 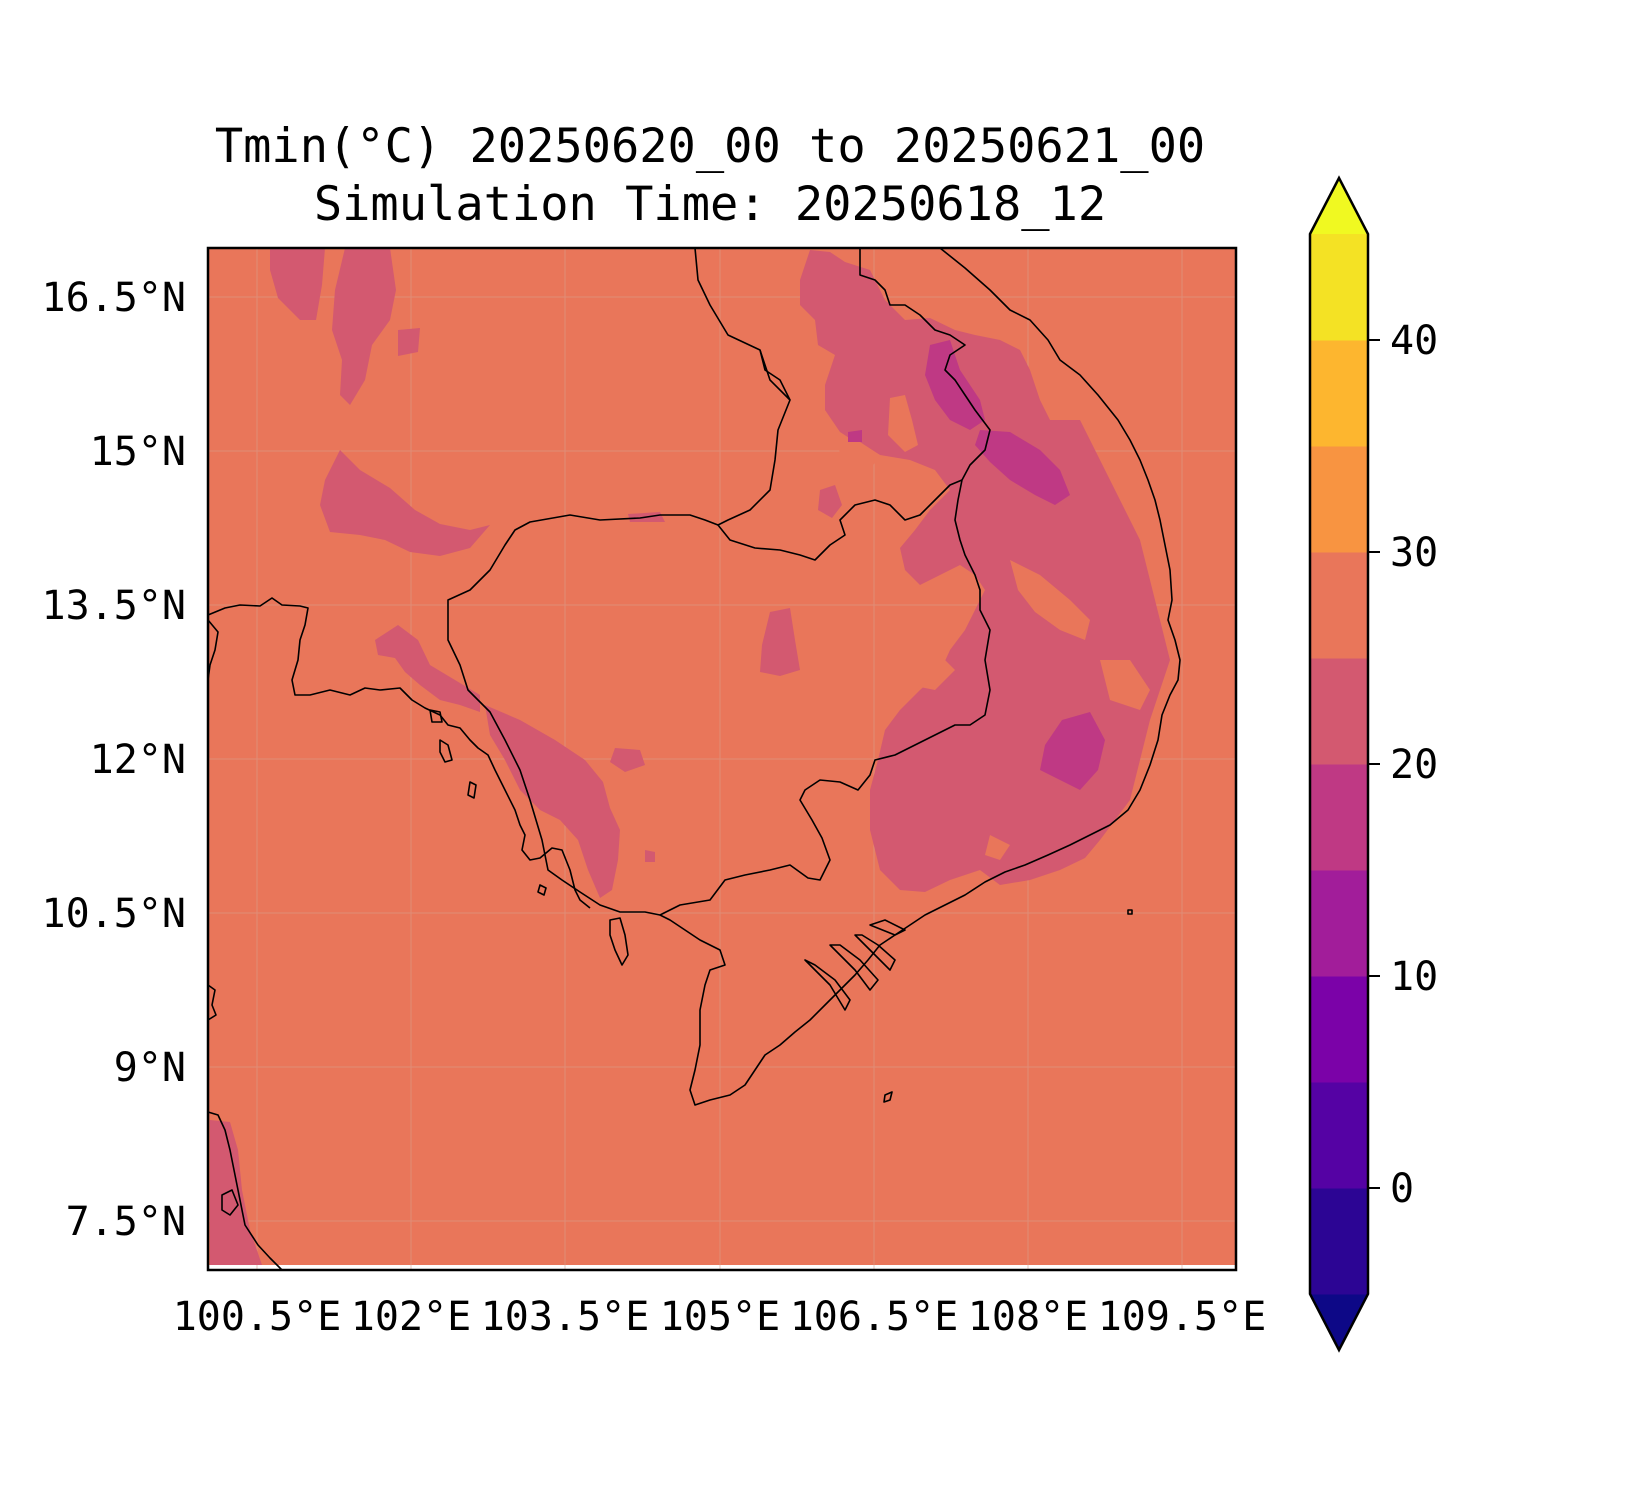 I want to click on peninsula-coast, so click(x=245, y=1191).